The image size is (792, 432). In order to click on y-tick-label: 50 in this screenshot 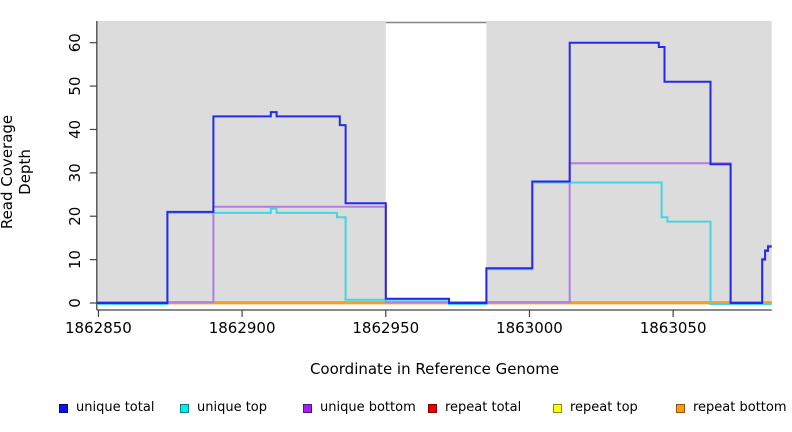, I will do `click(75, 86)`.